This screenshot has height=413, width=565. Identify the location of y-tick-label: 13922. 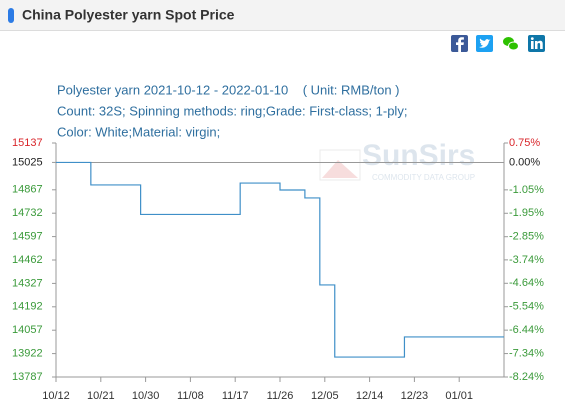
(27, 354).